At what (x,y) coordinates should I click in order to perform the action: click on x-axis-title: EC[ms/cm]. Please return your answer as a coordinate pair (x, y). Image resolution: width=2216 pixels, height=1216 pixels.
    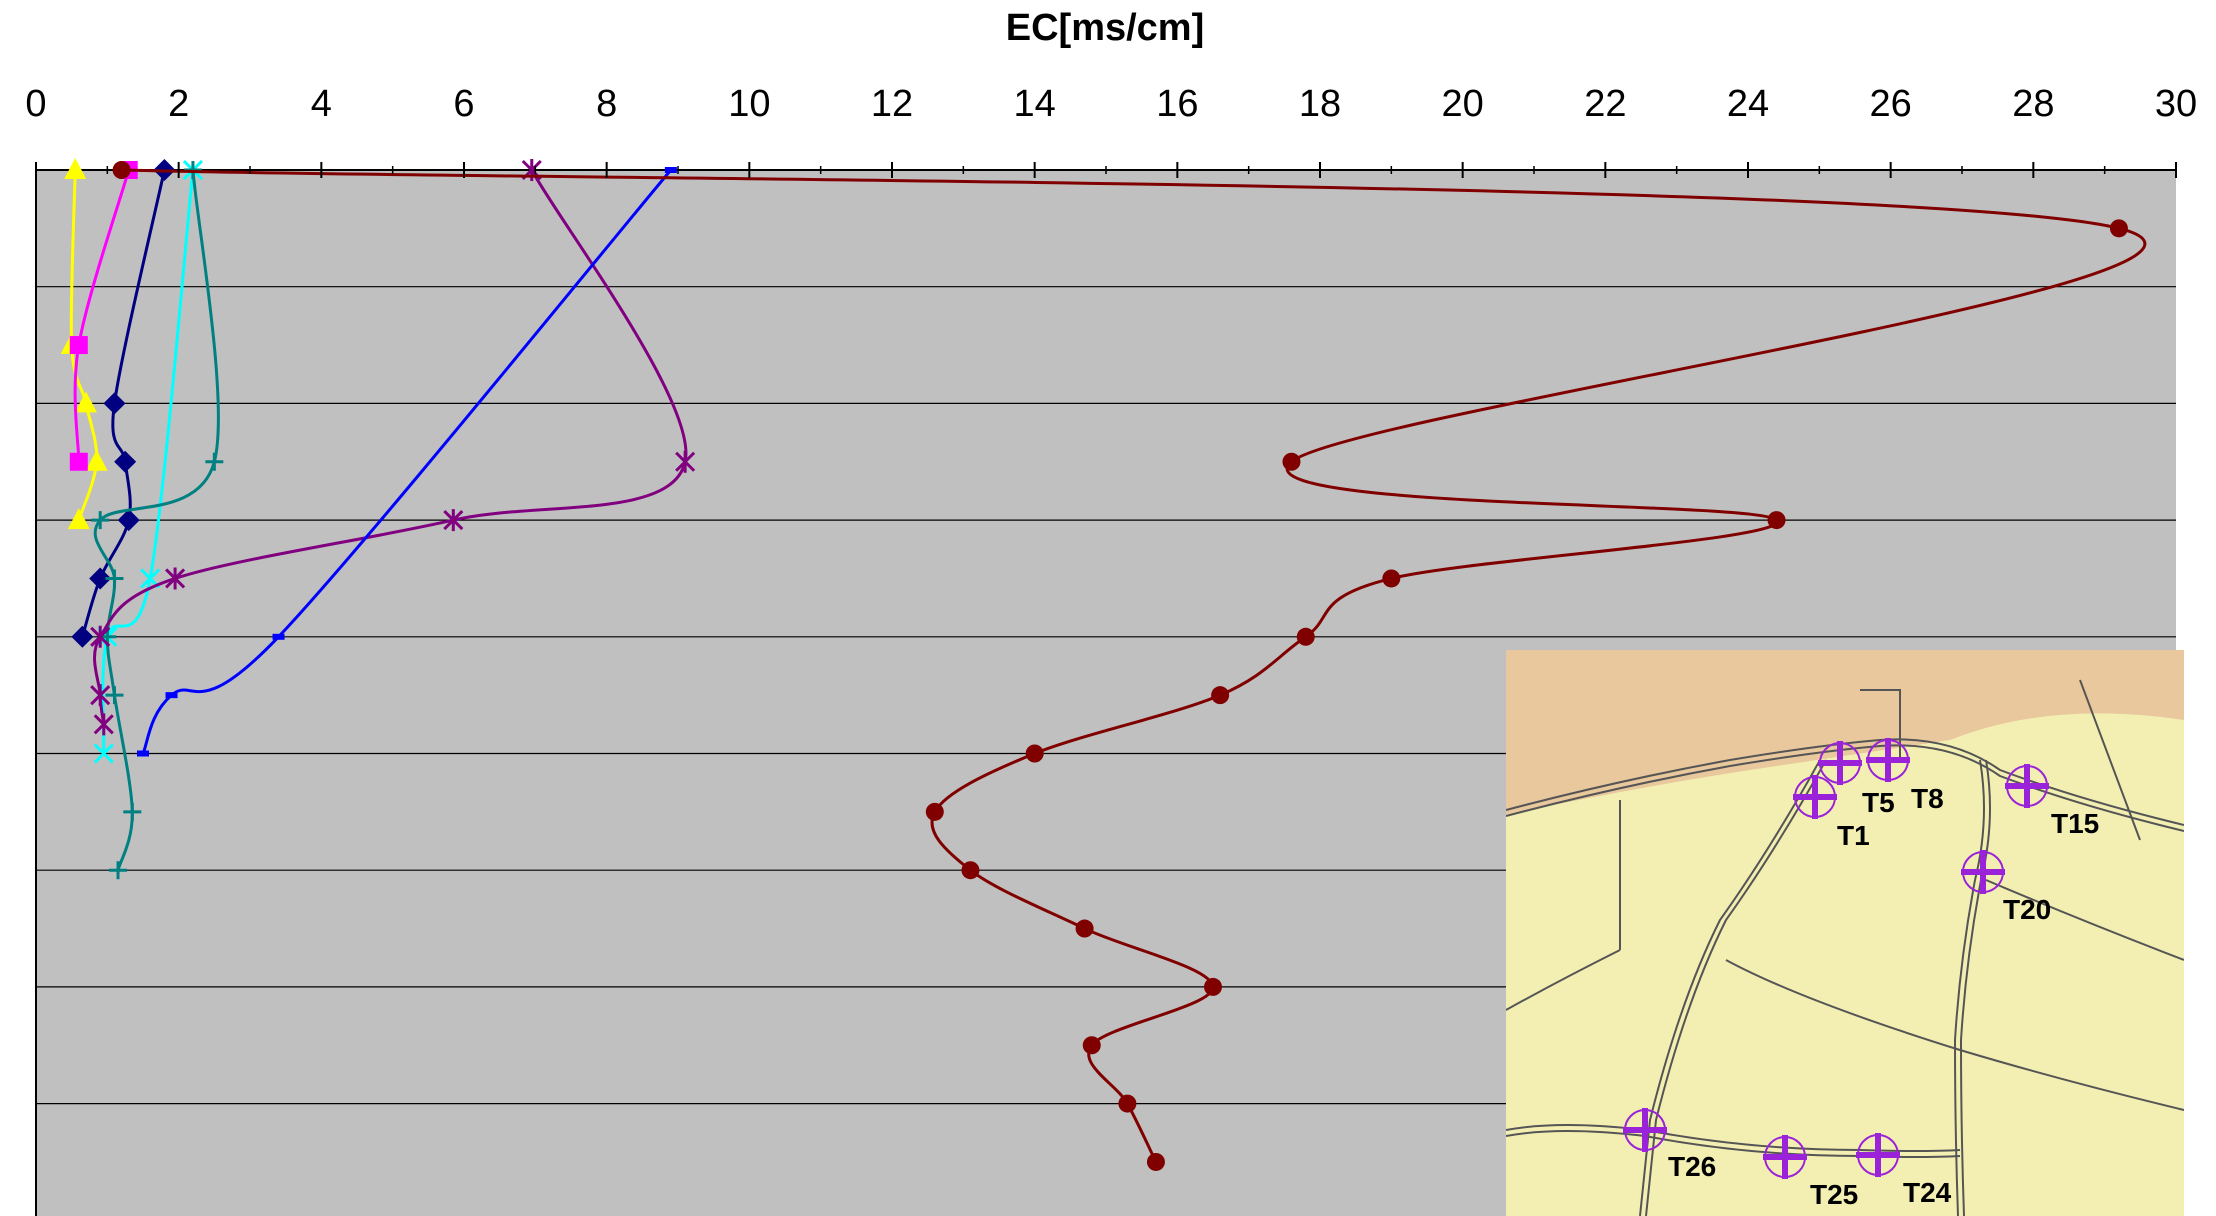
    Looking at the image, I should click on (1105, 28).